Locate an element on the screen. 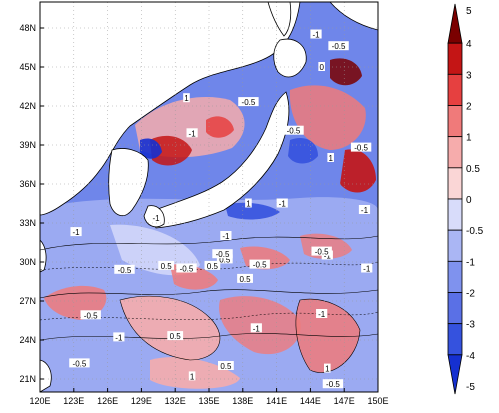 The height and width of the screenshot is (413, 499). korea-peninsula is located at coordinates (128, 182).